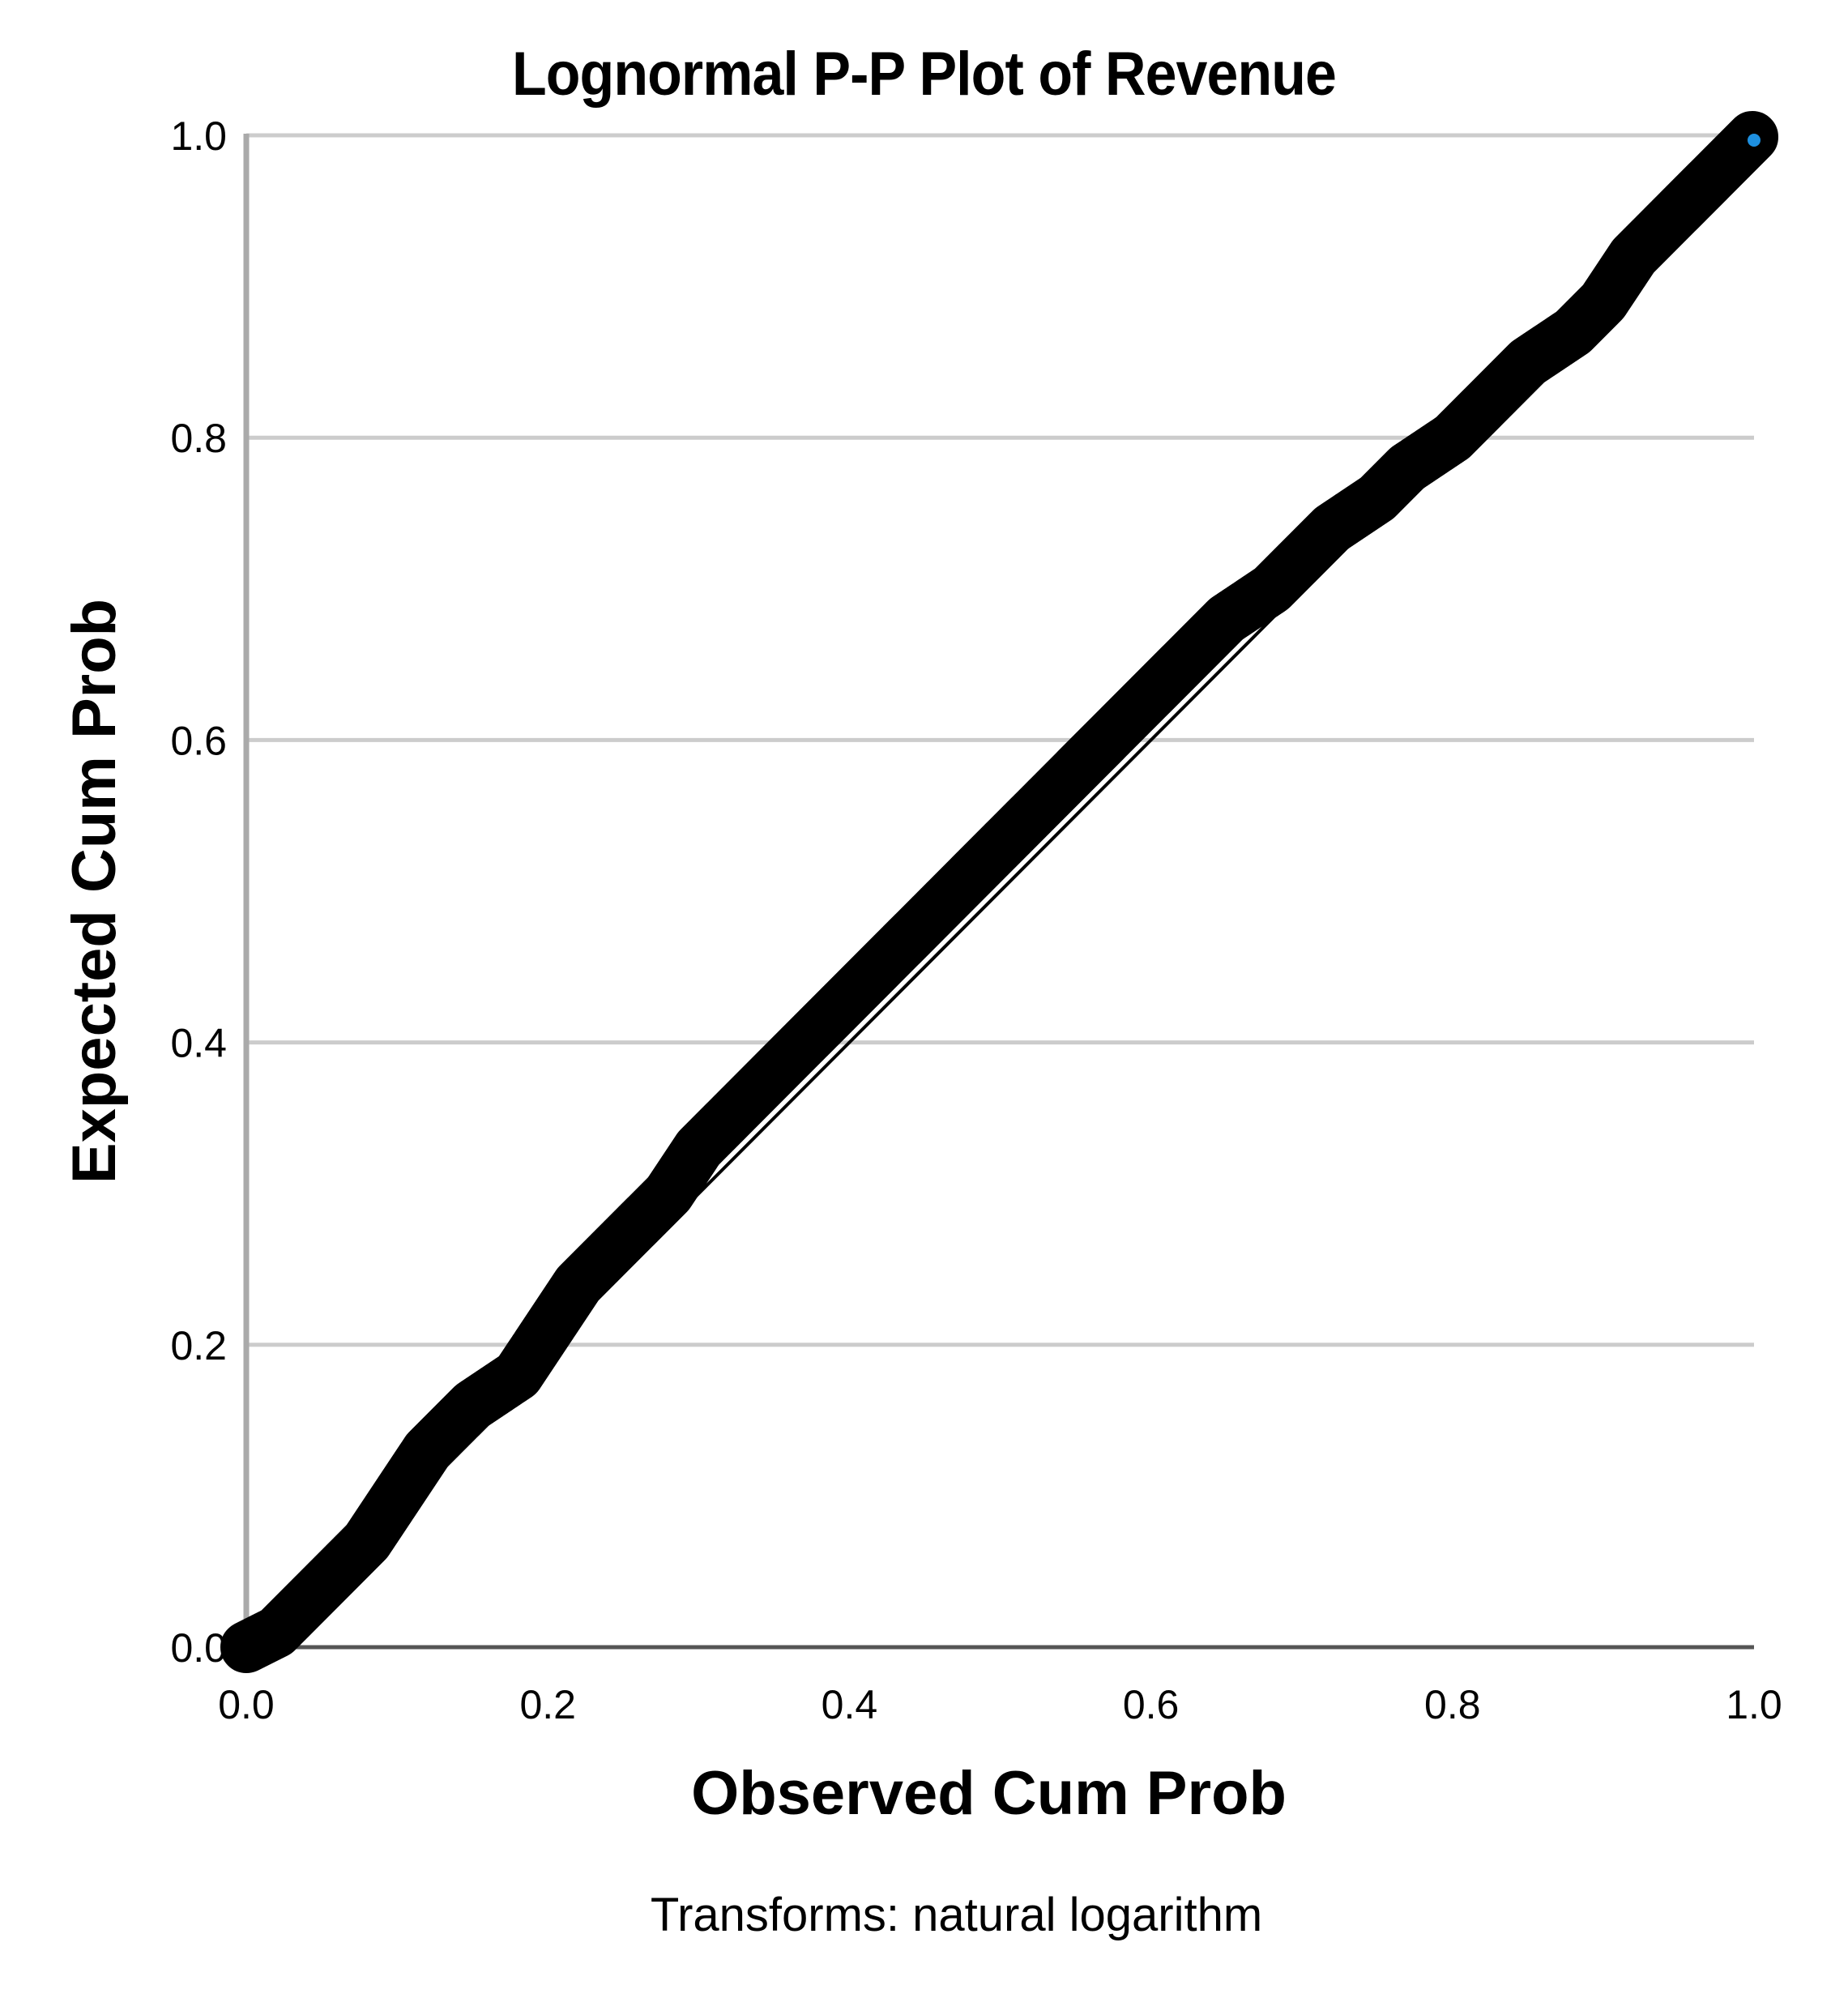 The image size is (1848, 1998). What do you see at coordinates (198, 1346) in the screenshot?
I see `y-tick-label: 0.2` at bounding box center [198, 1346].